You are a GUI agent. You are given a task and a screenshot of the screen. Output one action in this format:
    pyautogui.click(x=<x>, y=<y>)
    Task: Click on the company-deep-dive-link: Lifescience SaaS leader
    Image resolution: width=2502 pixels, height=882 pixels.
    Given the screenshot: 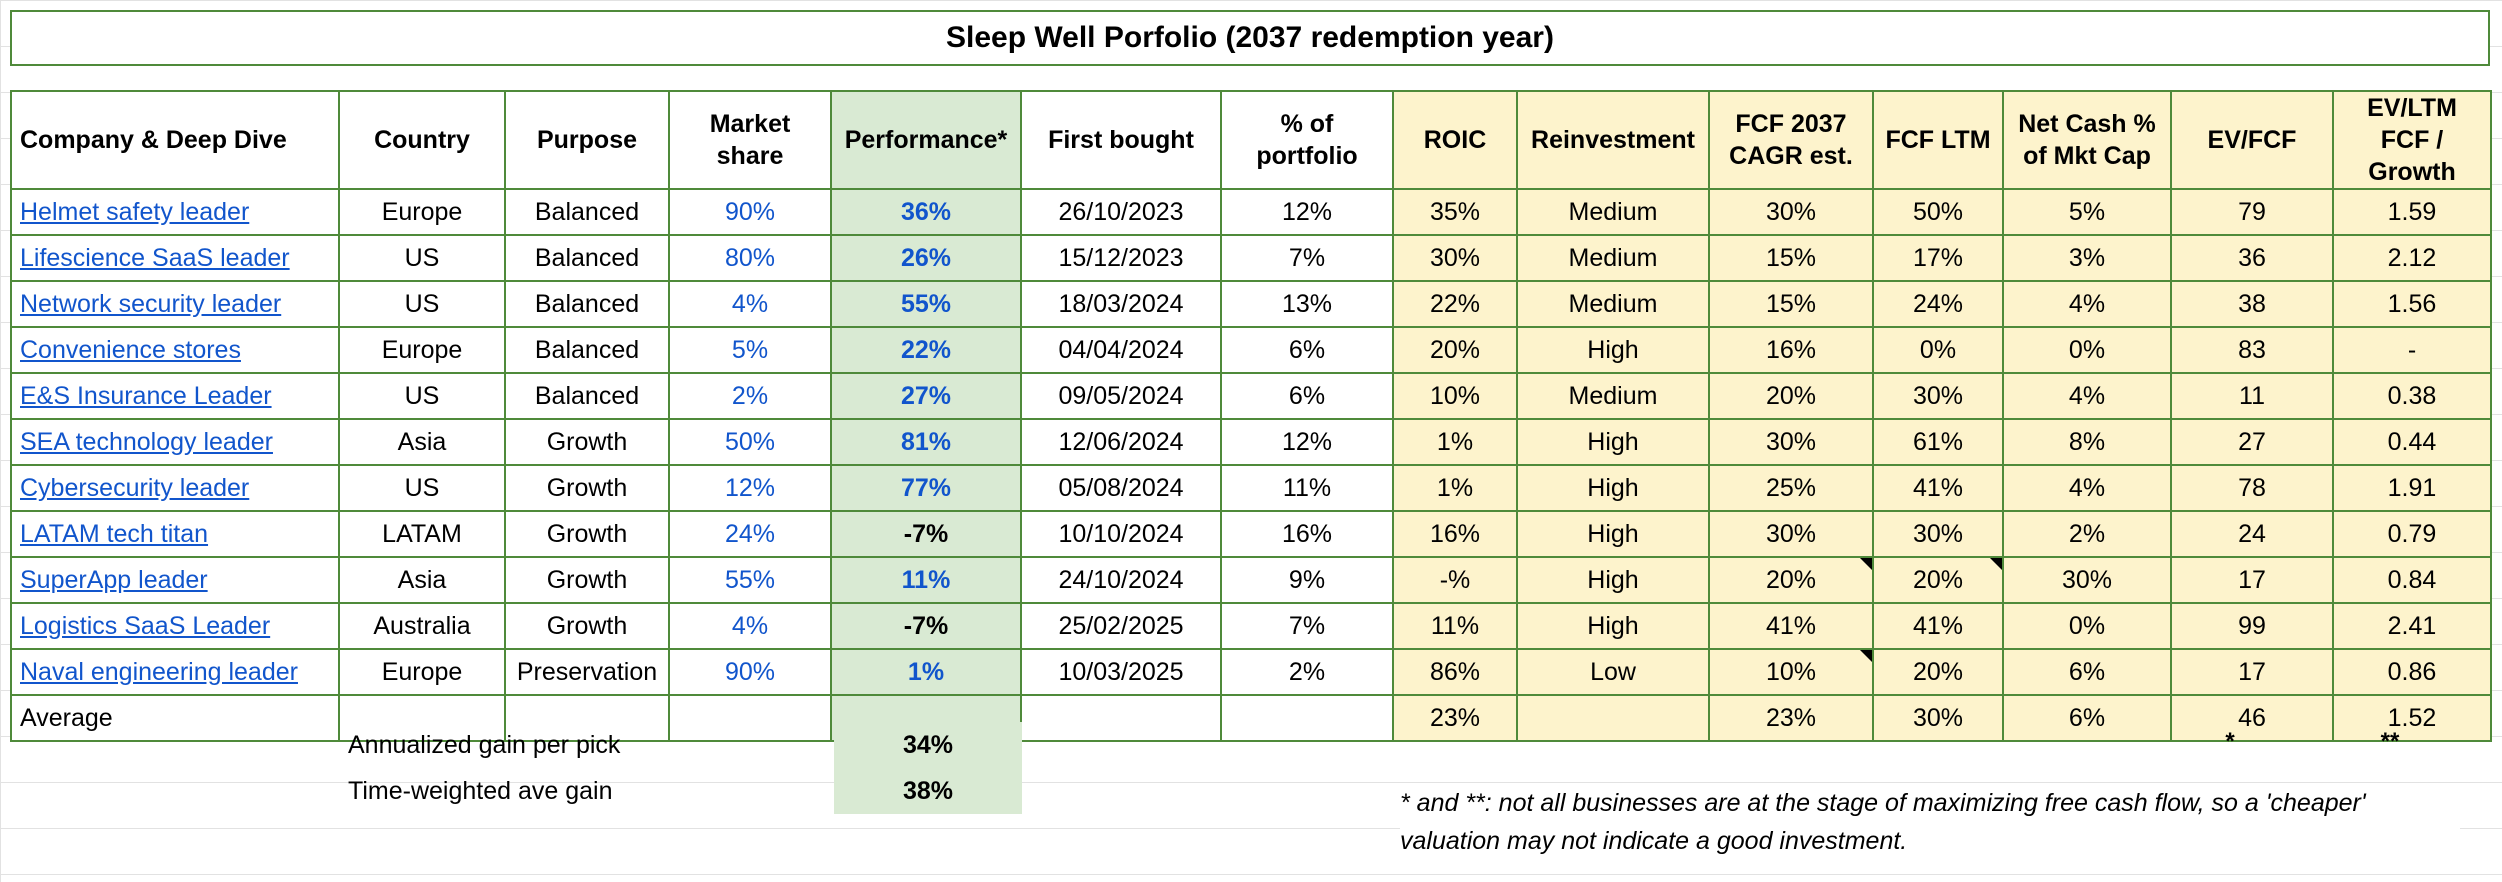 What is the action you would take?
    pyautogui.click(x=155, y=257)
    